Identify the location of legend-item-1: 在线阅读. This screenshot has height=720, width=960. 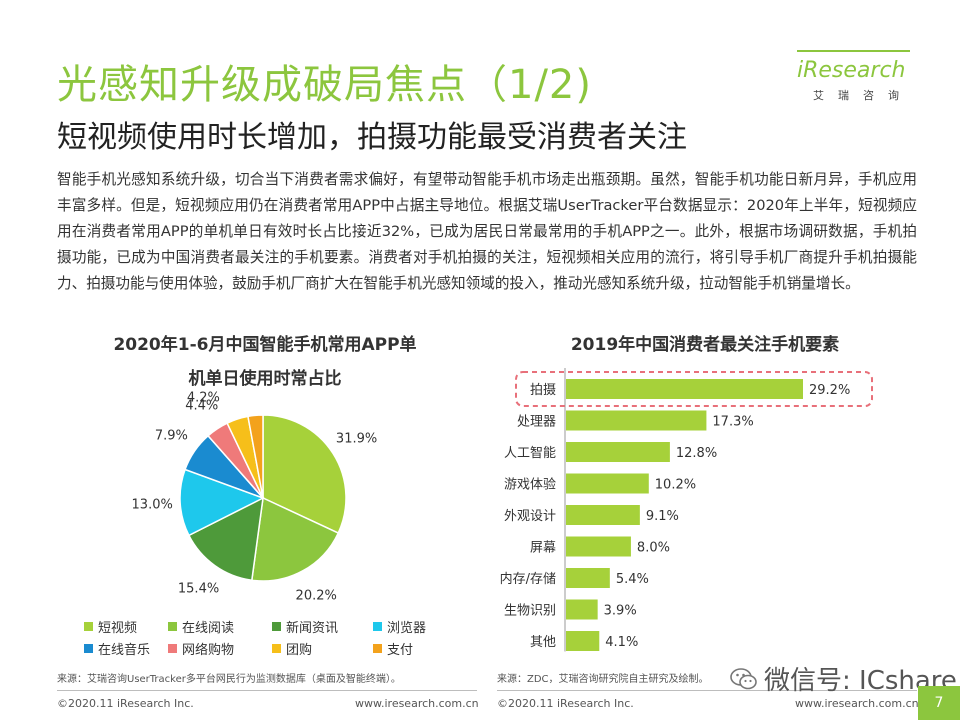
(201, 626).